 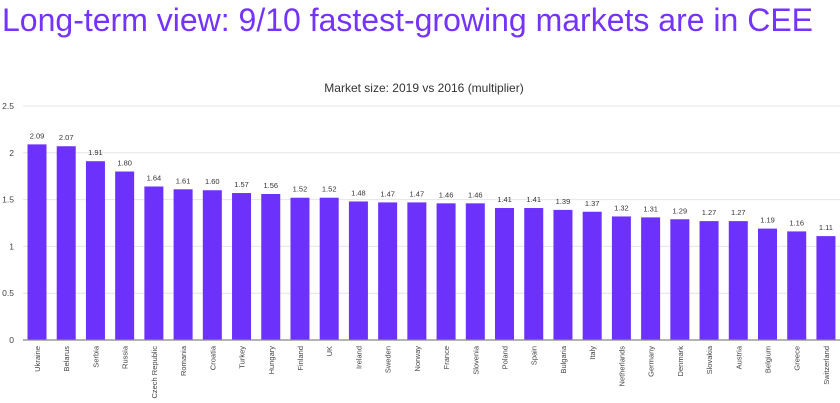 What do you see at coordinates (8, 200) in the screenshot?
I see `y-tick-label: 1.5` at bounding box center [8, 200].